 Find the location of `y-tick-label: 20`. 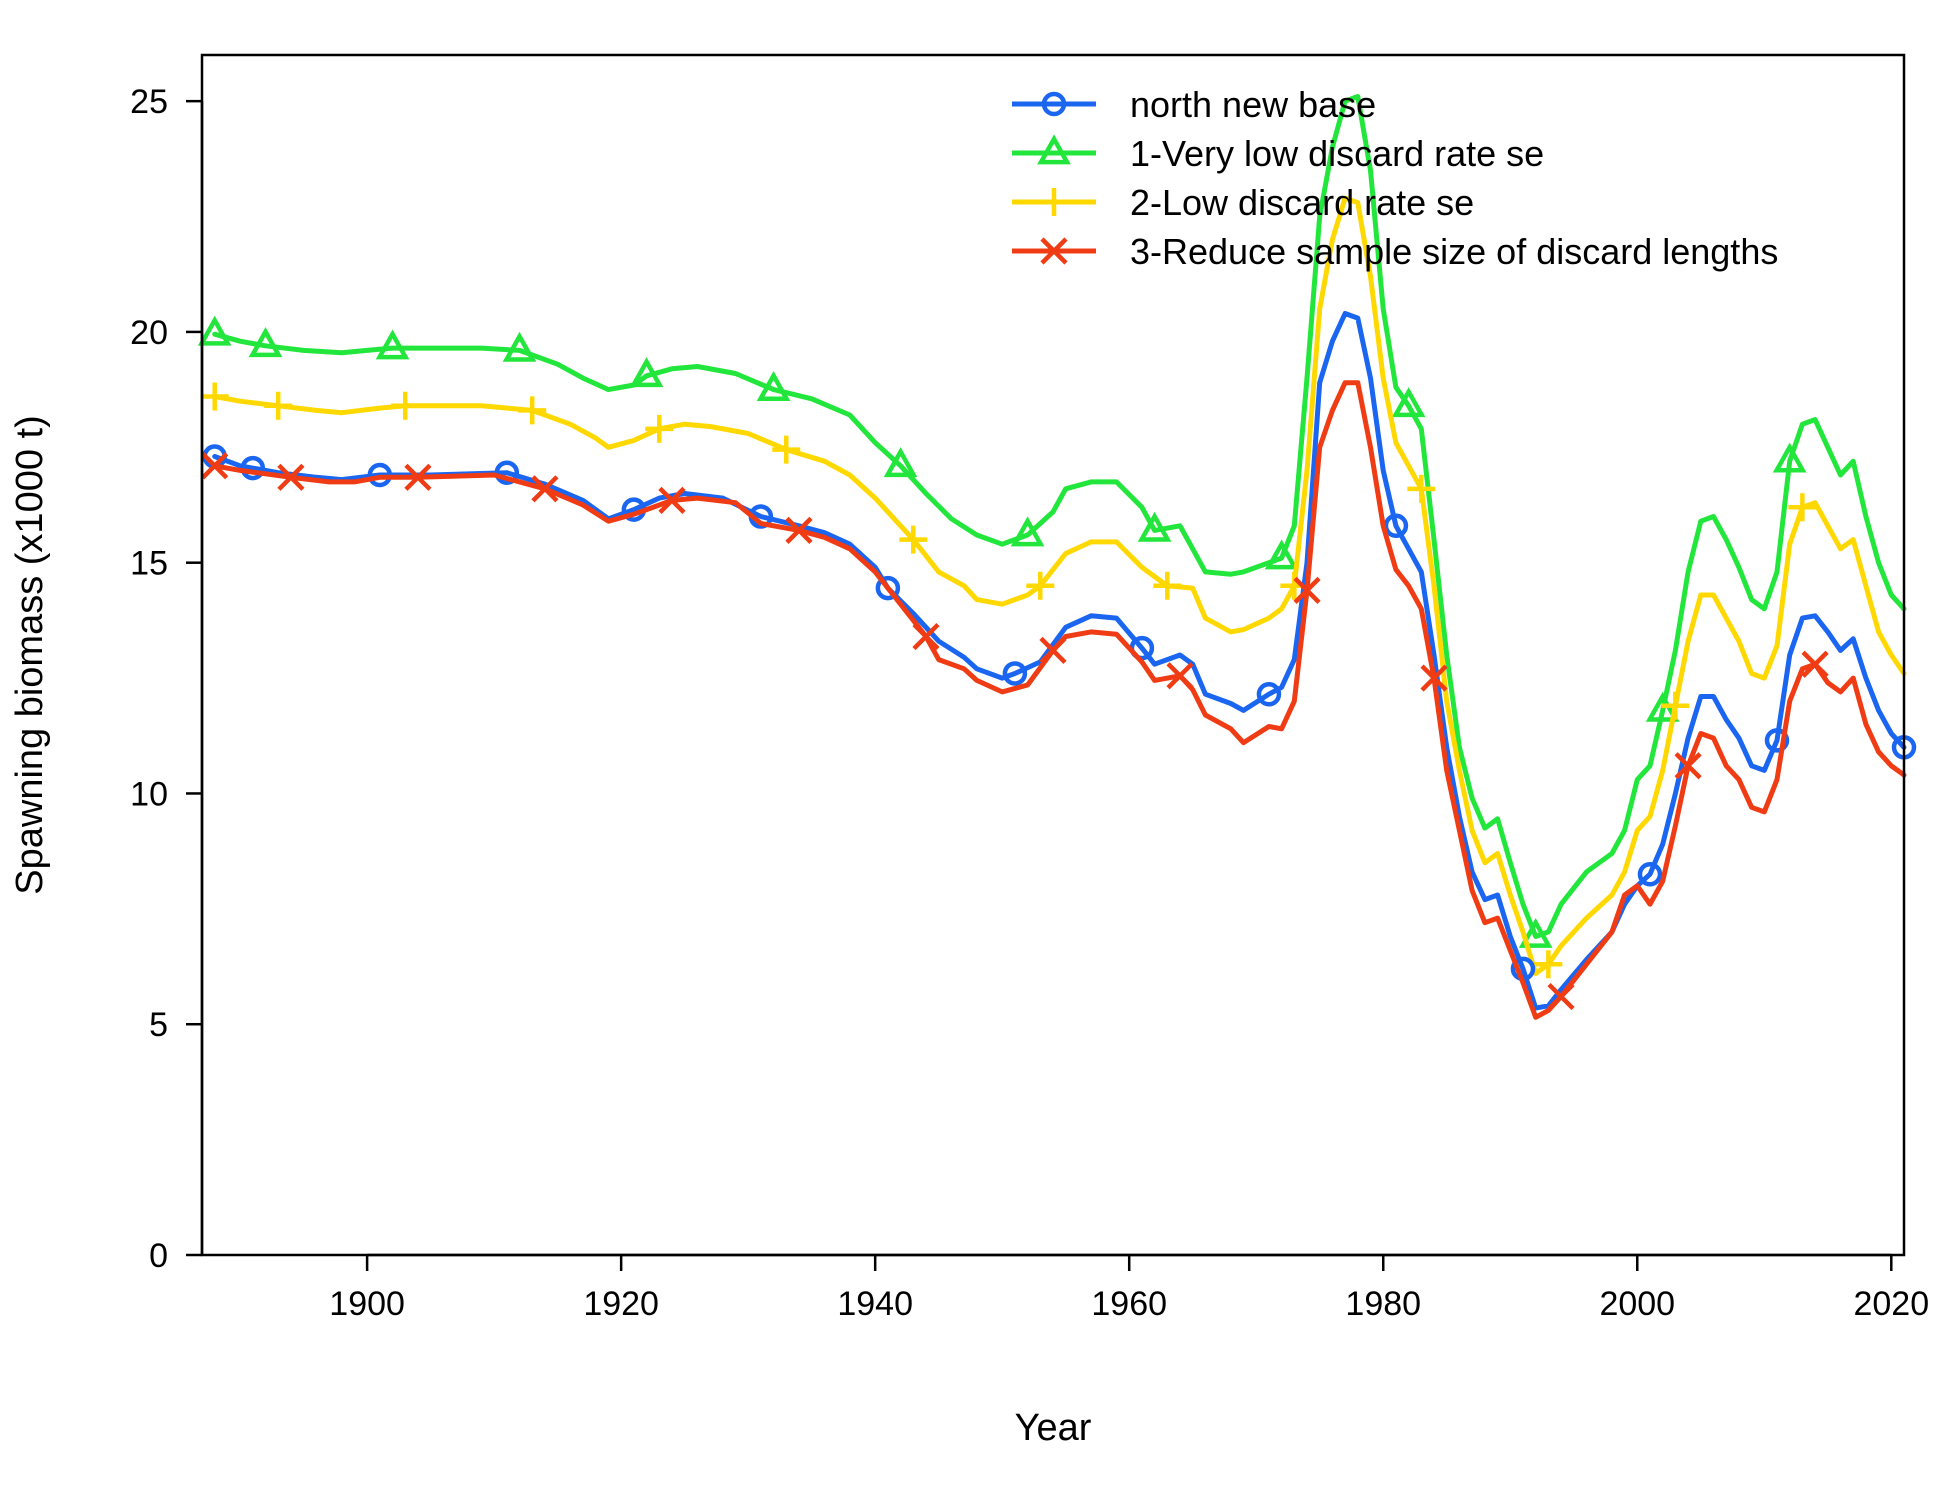

y-tick-label: 20 is located at coordinates (149, 333).